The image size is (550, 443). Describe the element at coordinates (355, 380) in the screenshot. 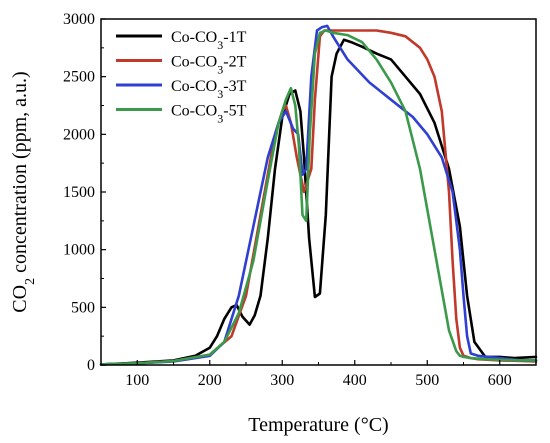

I see `x-tick-label: 400` at that location.